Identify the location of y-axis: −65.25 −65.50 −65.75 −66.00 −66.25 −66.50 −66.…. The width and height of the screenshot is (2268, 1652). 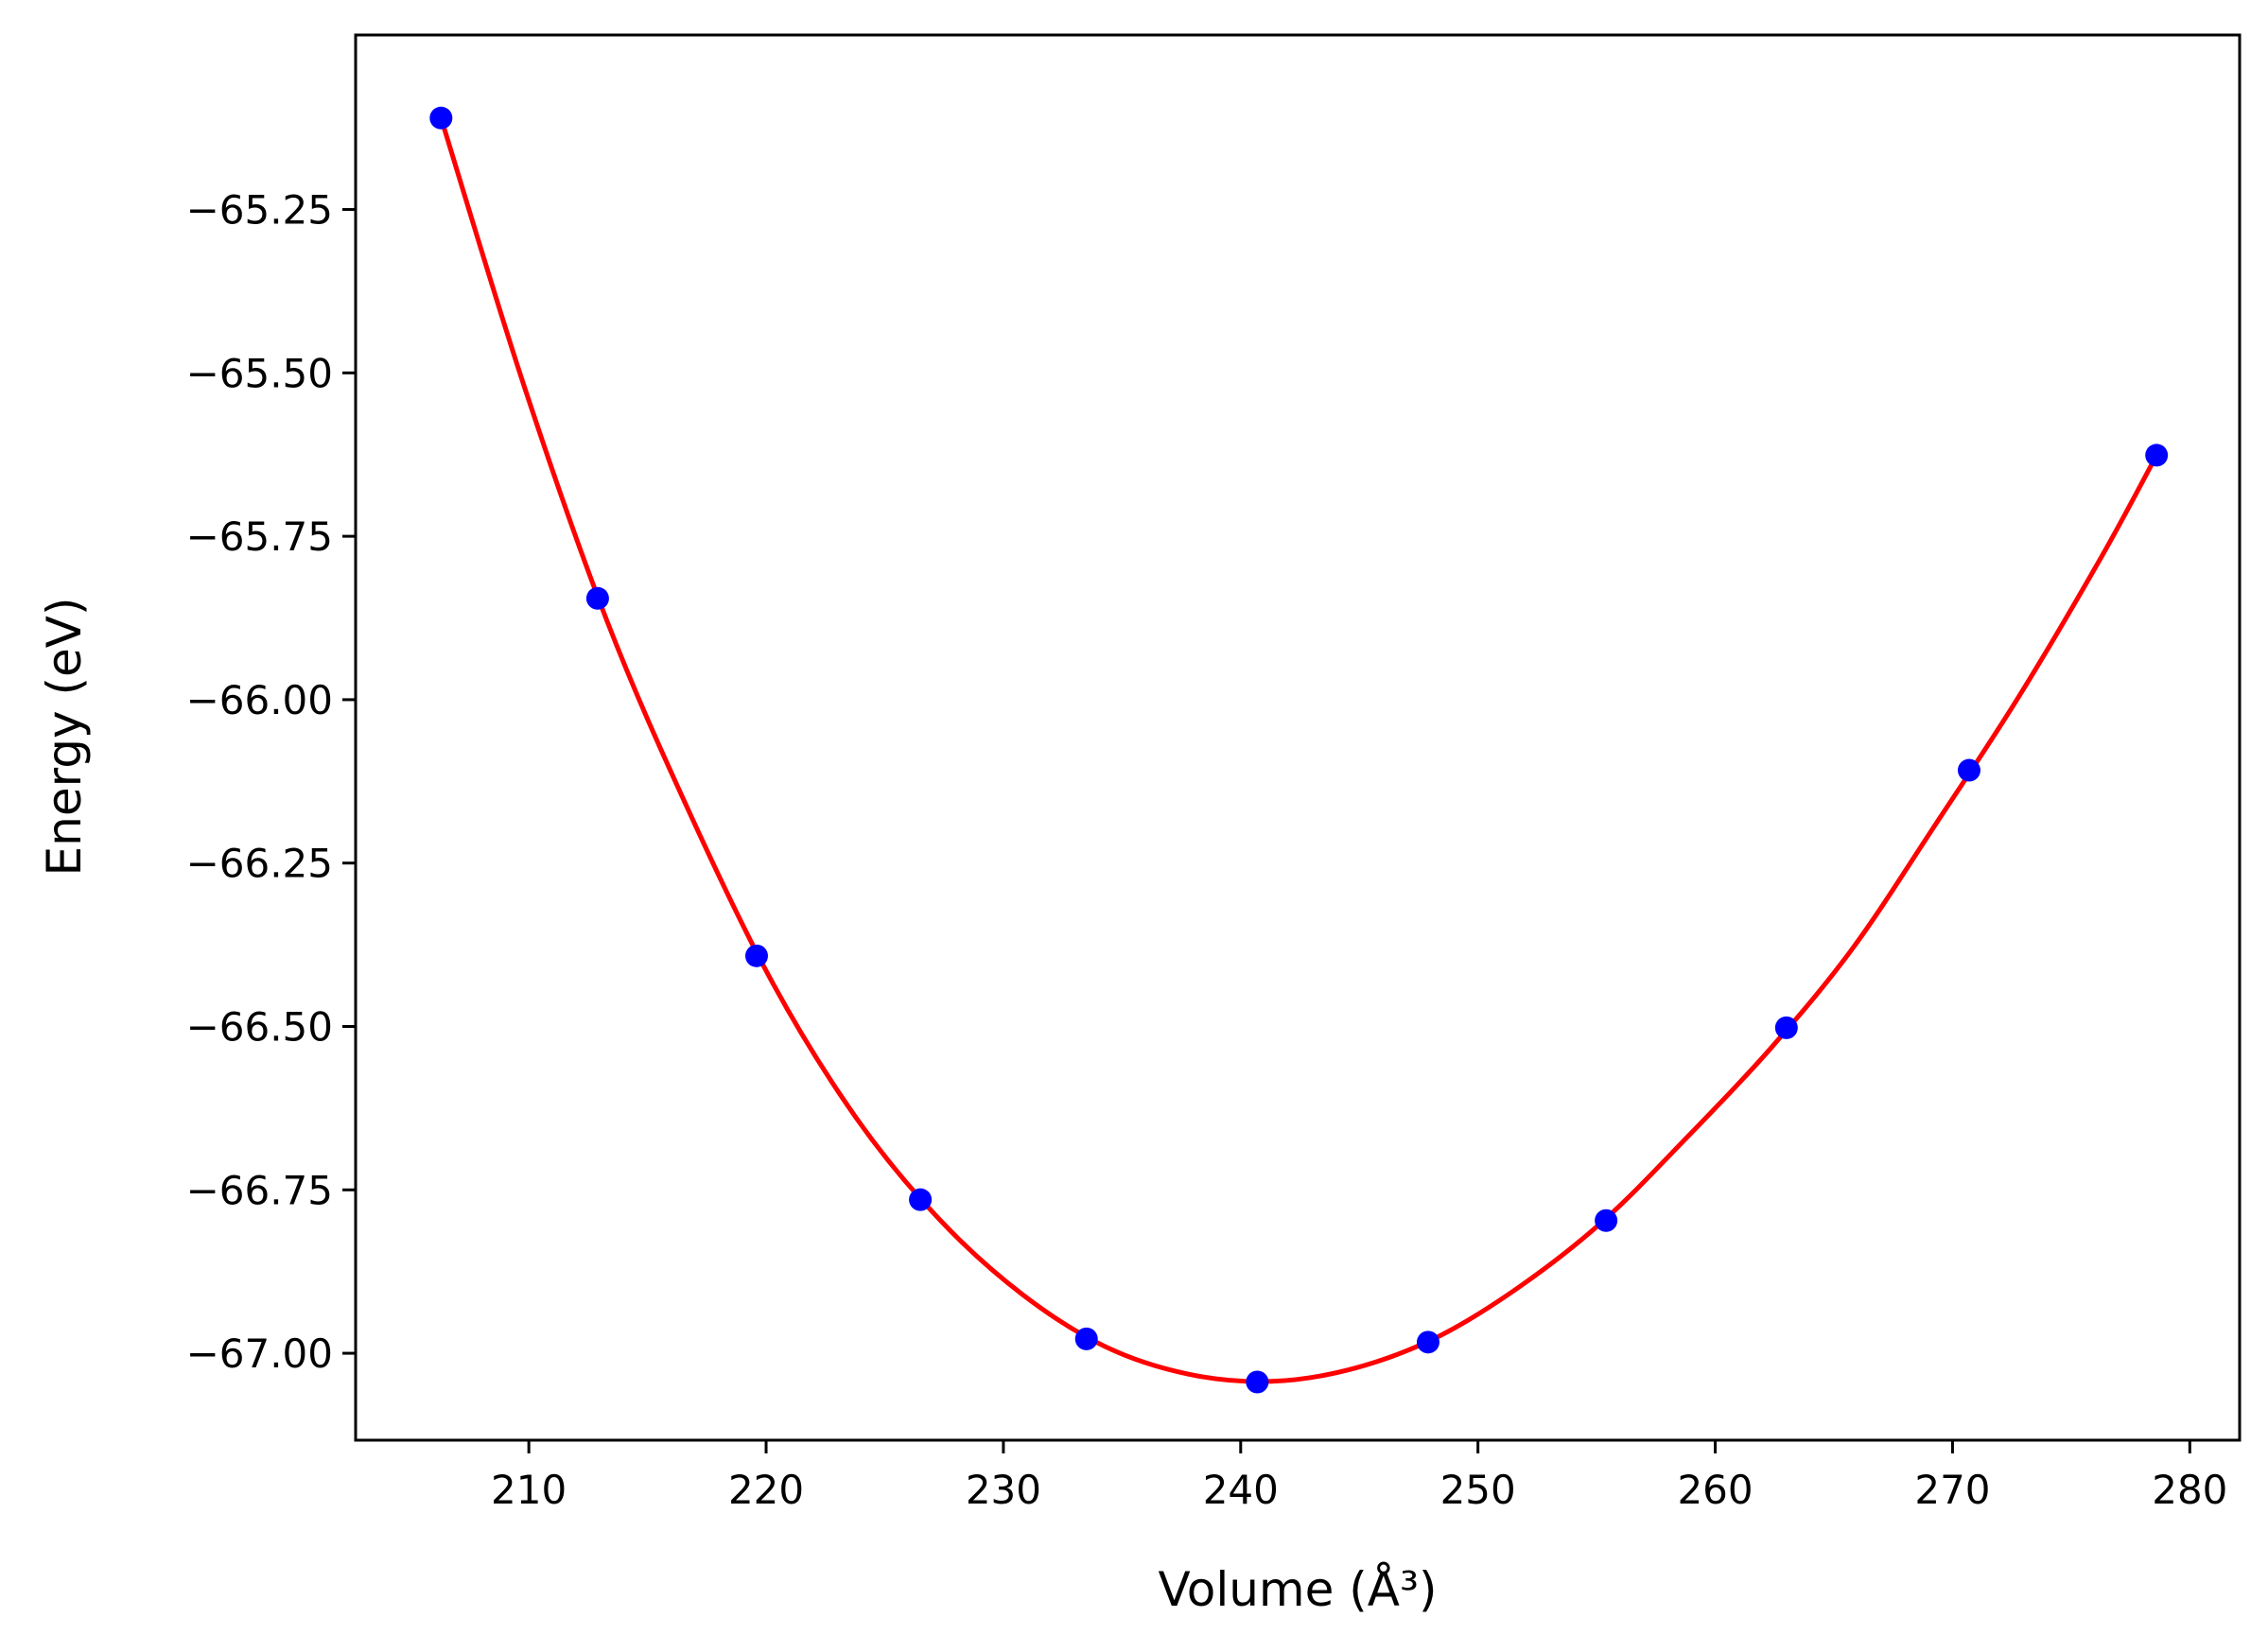
(271, 782).